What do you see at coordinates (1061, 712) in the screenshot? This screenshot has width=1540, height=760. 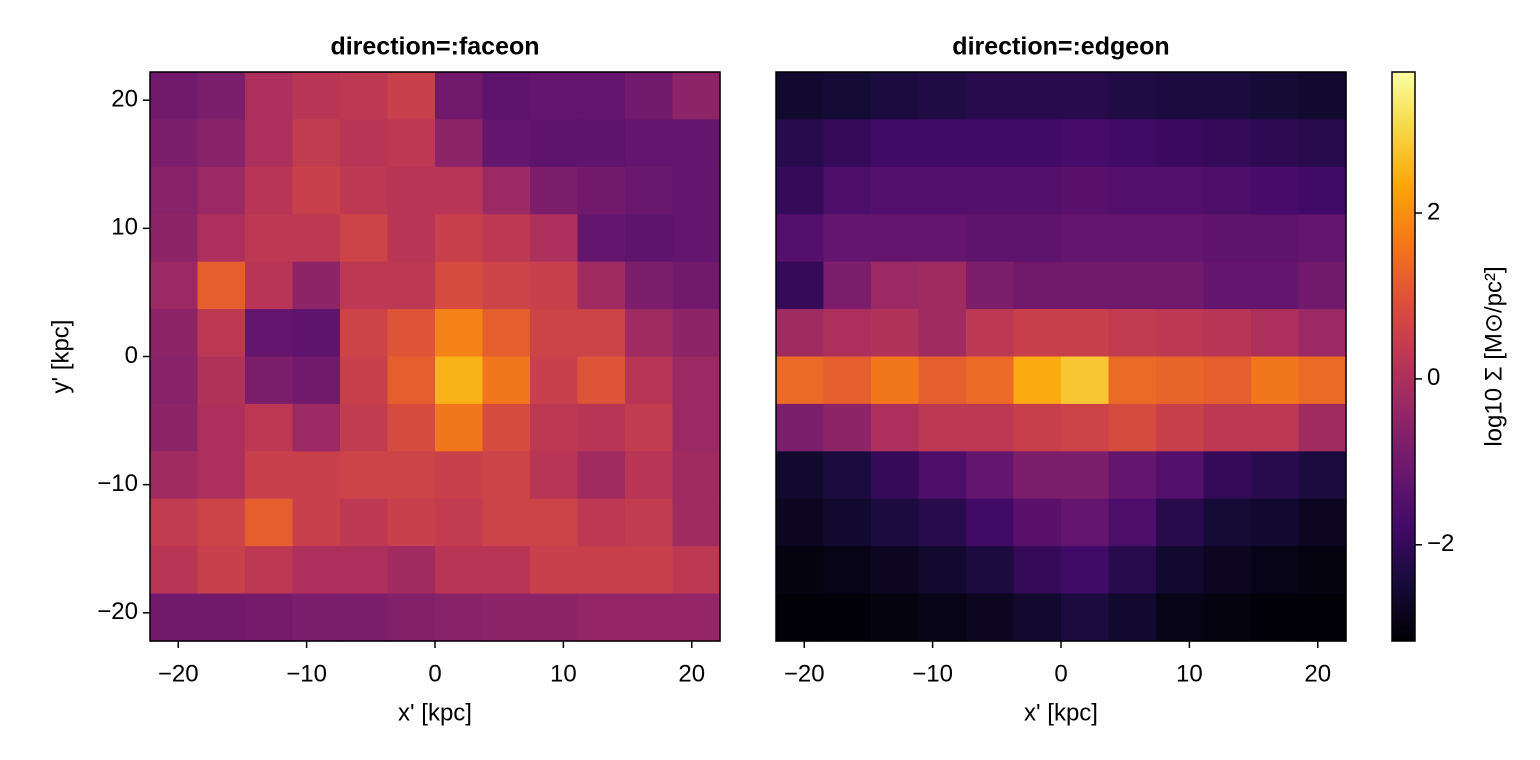 I see `x-axis-label: x' [kpc]` at bounding box center [1061, 712].